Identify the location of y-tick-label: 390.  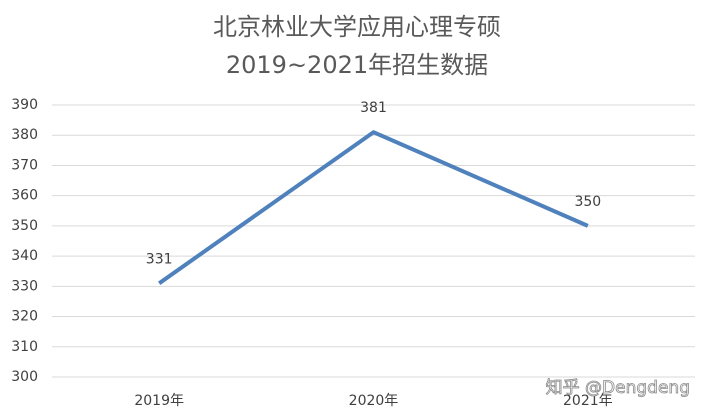
(24, 105).